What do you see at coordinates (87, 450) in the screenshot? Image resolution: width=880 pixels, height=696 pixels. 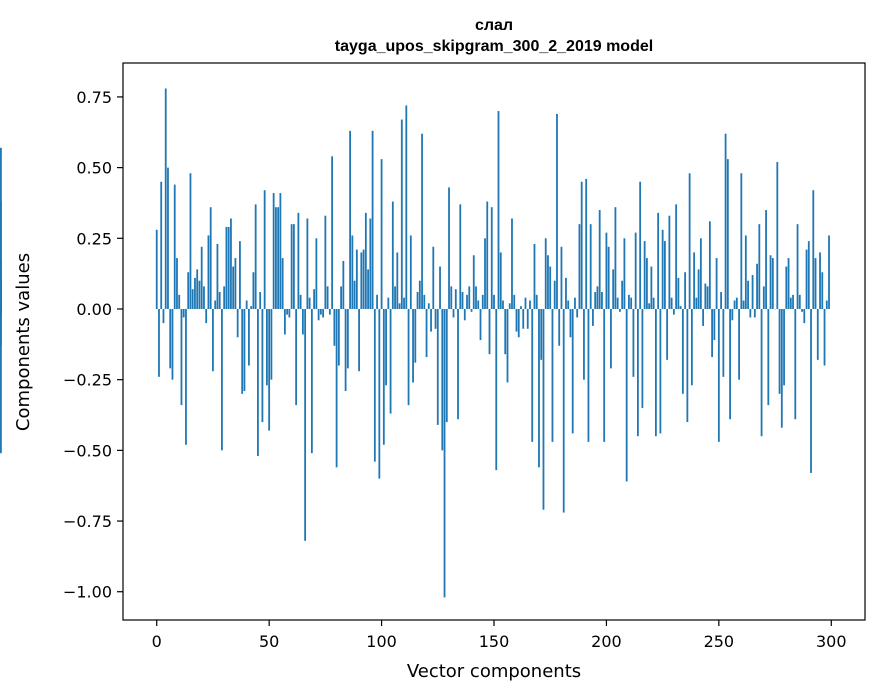 I see `y-tick-label: −0.50` at bounding box center [87, 450].